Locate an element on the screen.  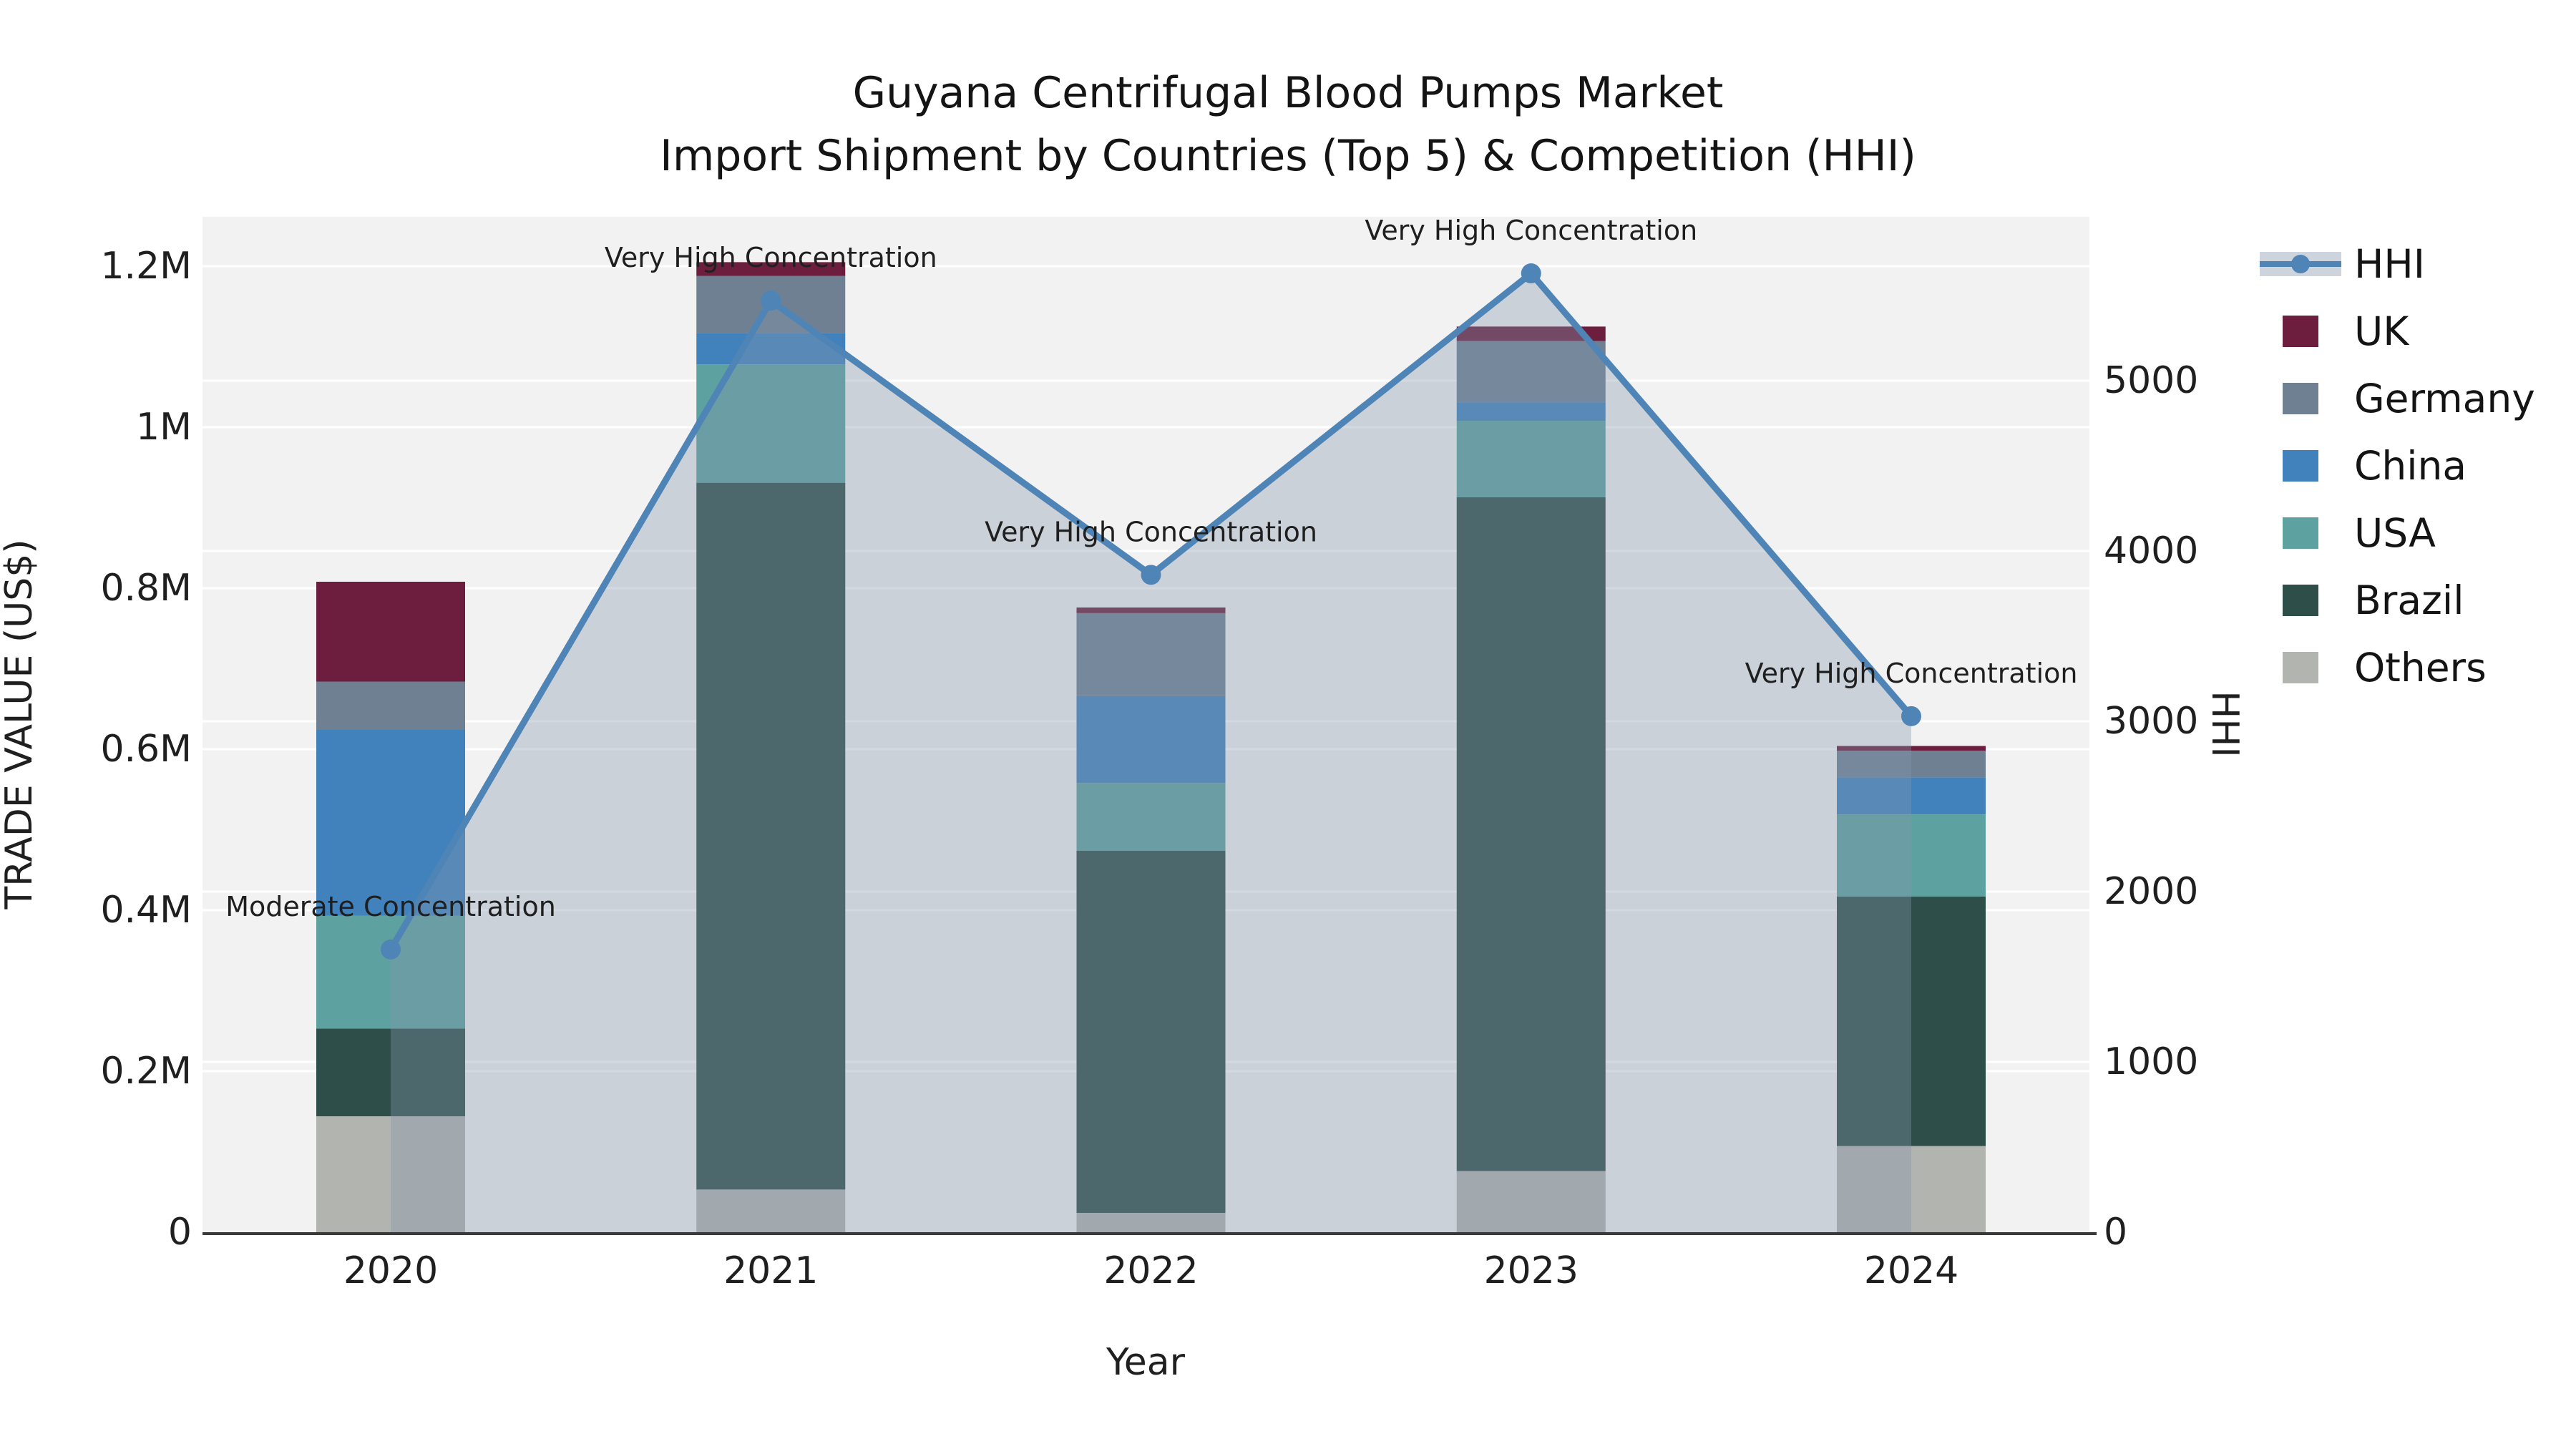
y-left-tick-1M: 1M is located at coordinates (164, 427).